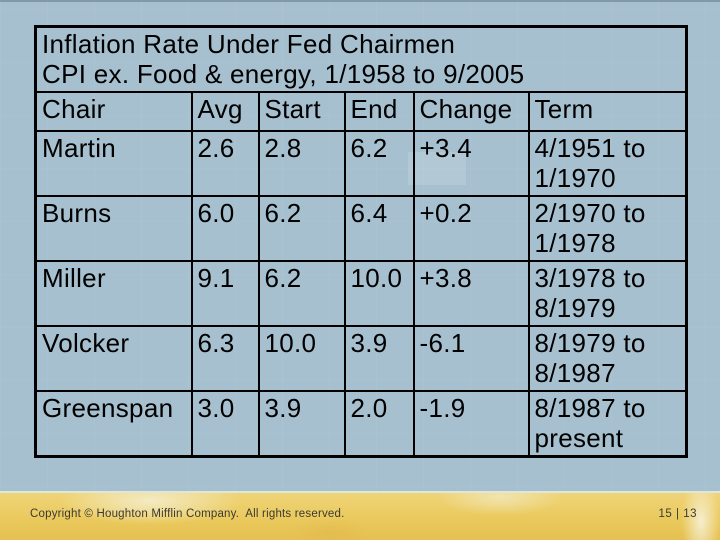 Image resolution: width=720 pixels, height=540 pixels. I want to click on cell-start: 2.8, so click(301, 163).